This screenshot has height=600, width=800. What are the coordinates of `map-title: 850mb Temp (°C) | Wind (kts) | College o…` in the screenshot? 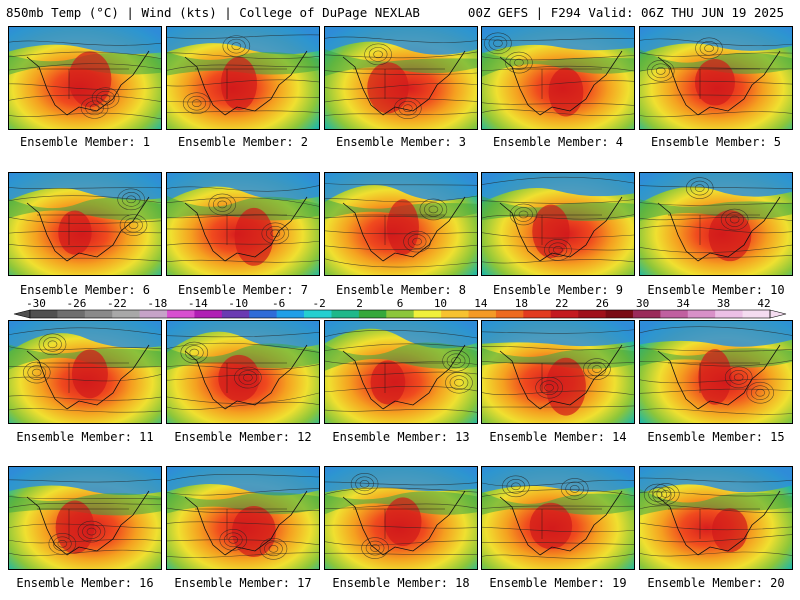 It's located at (213, 12).